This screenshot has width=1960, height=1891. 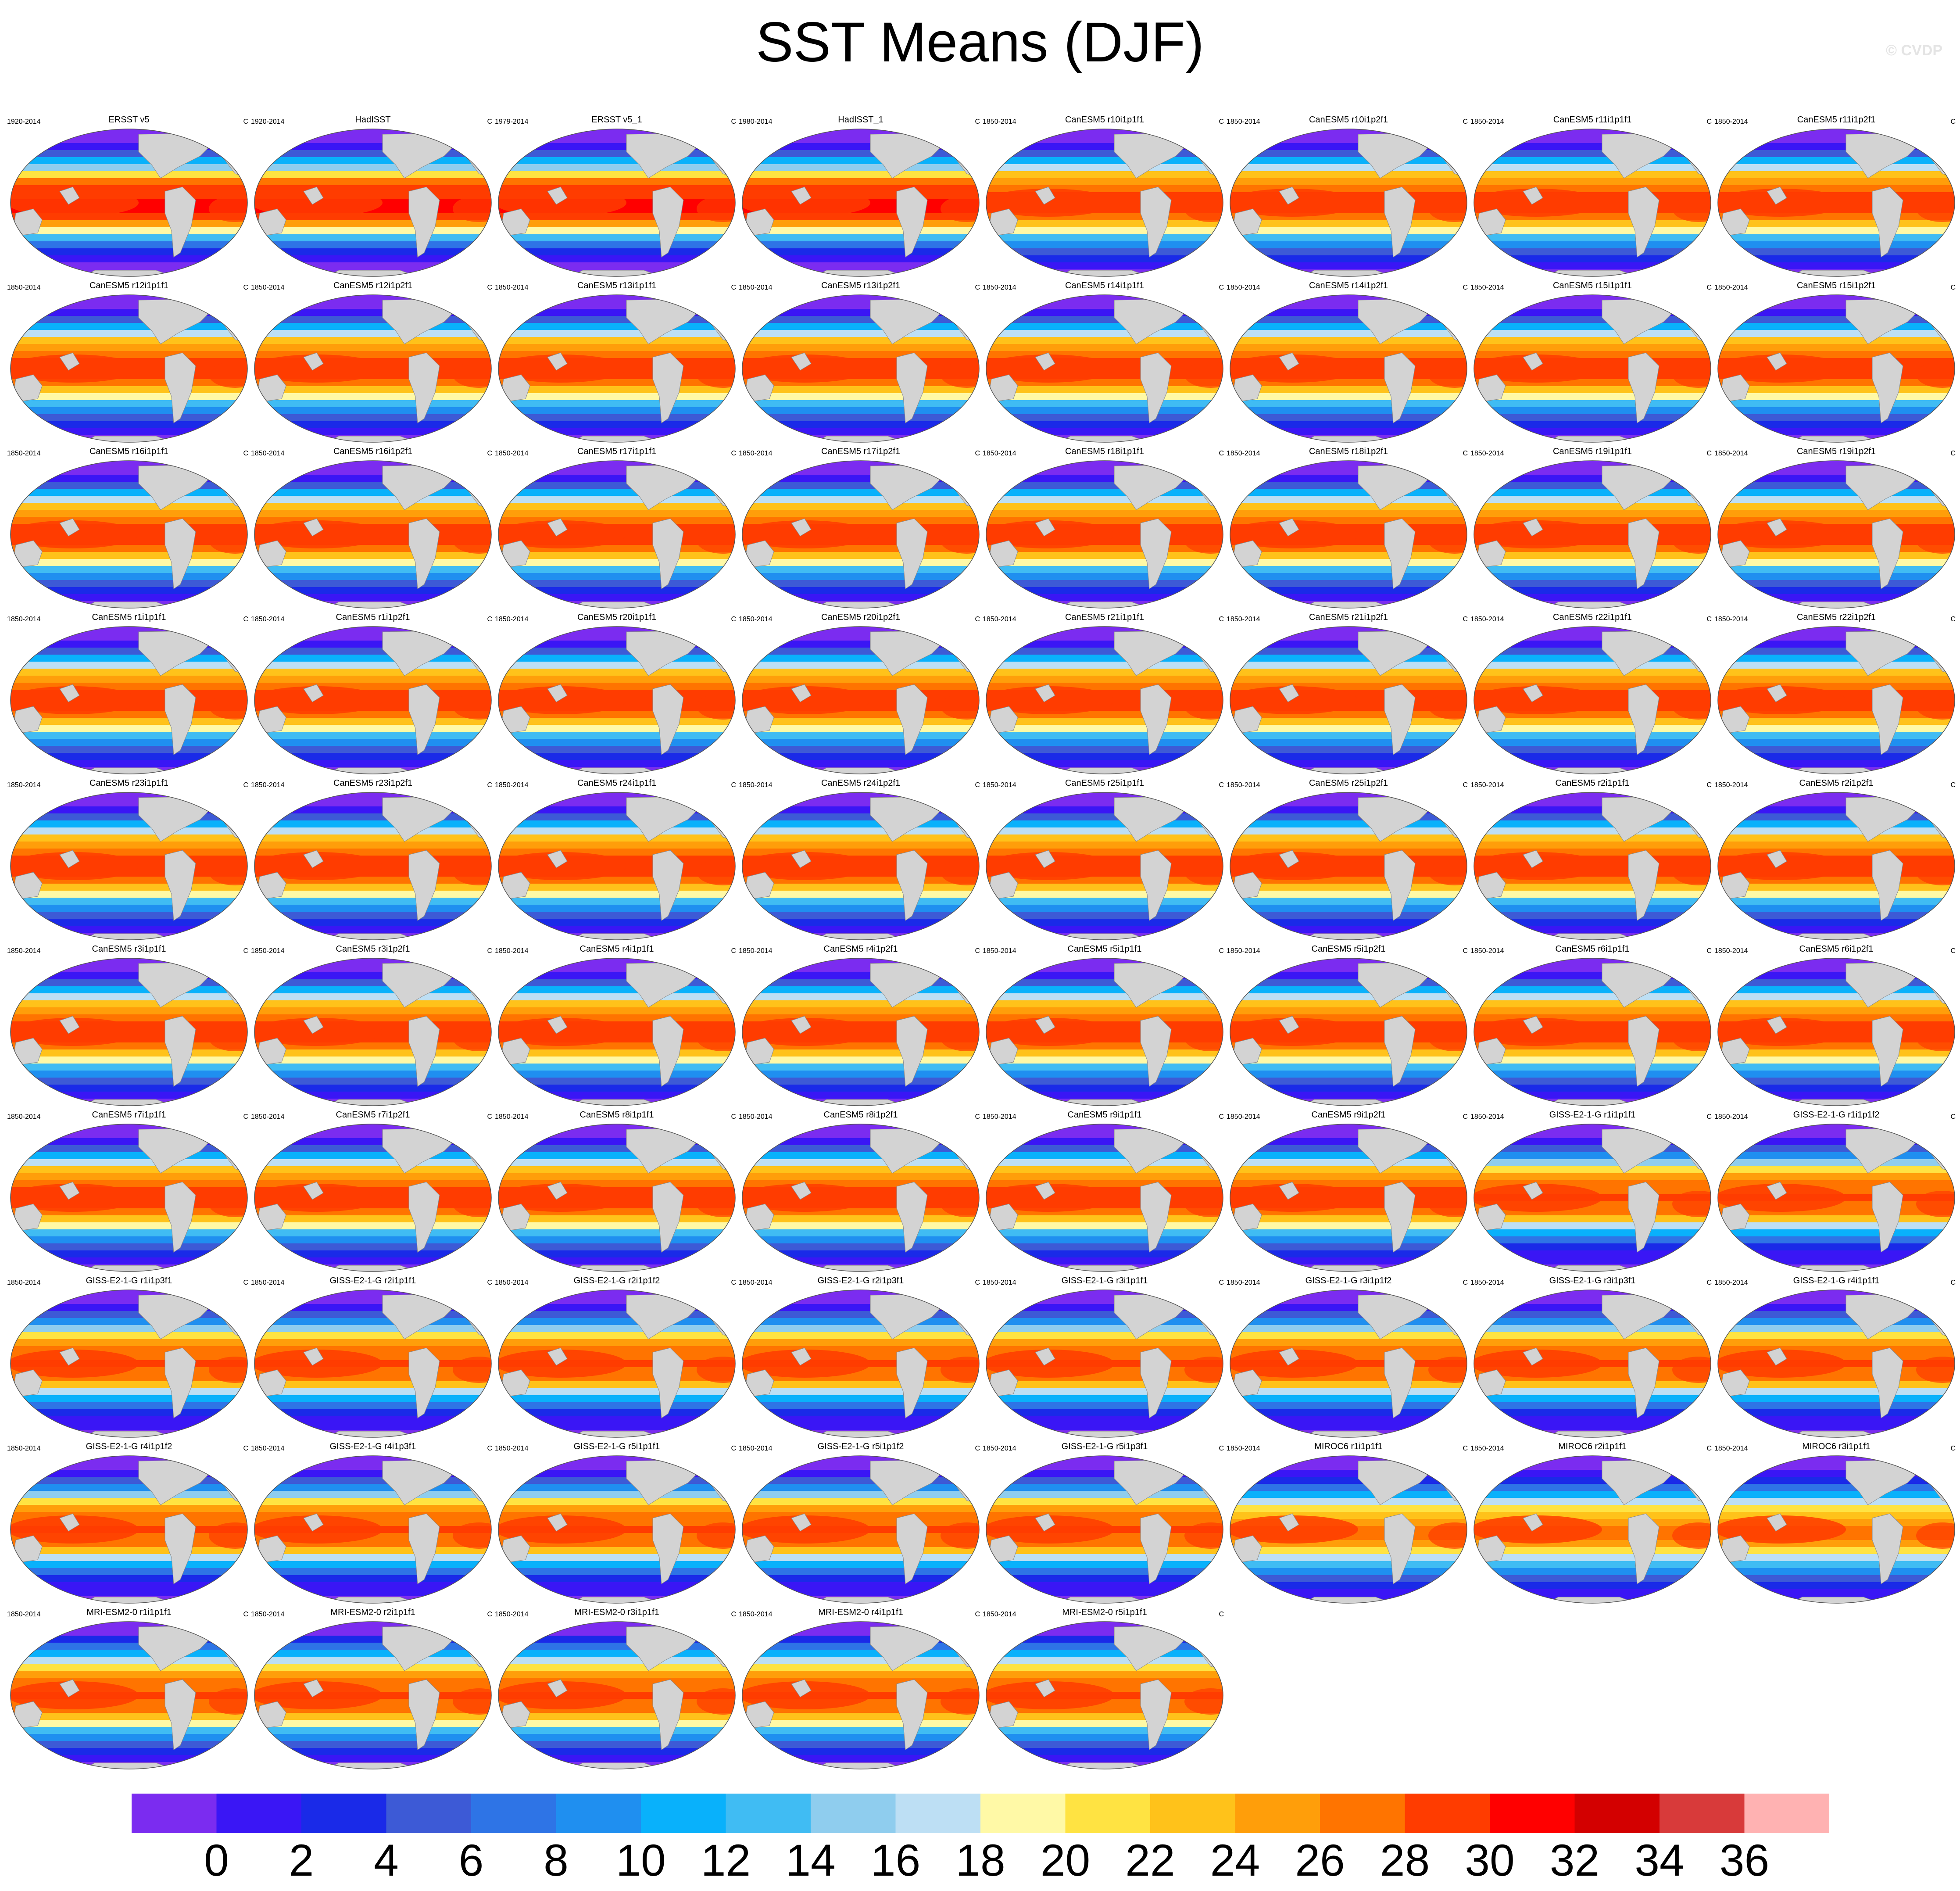 I want to click on colorbar-label: 34, so click(x=1660, y=1860).